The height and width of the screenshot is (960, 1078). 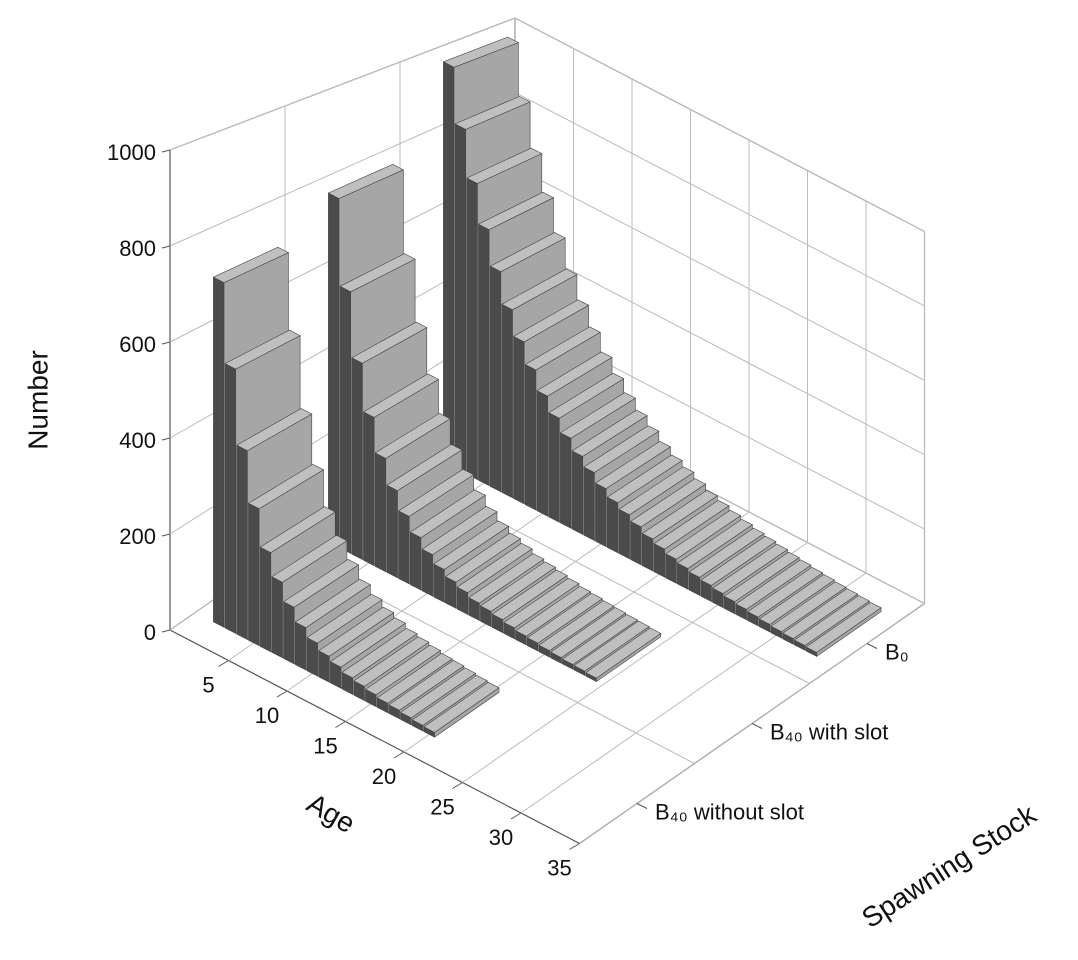 I want to click on x-tick-label: 25, so click(x=442, y=806).